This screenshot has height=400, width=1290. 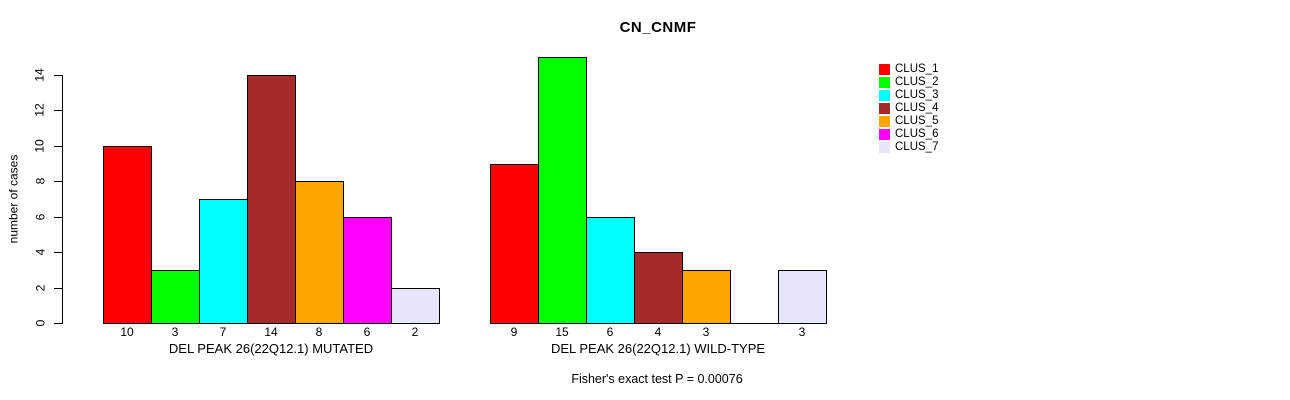 What do you see at coordinates (658, 332) in the screenshot?
I see `bar-value-label: 4` at bounding box center [658, 332].